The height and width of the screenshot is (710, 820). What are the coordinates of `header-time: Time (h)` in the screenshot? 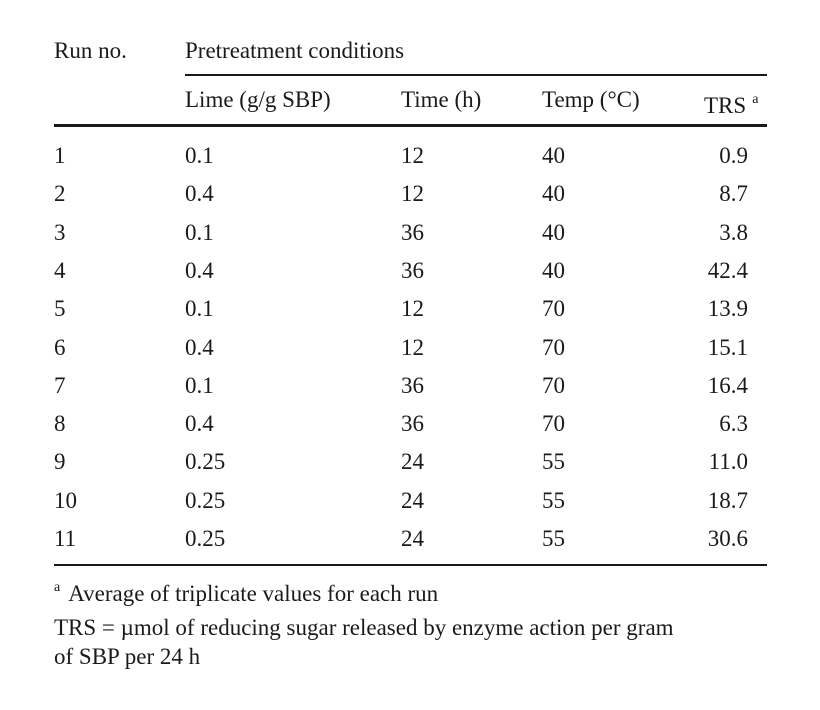 It's located at (441, 99).